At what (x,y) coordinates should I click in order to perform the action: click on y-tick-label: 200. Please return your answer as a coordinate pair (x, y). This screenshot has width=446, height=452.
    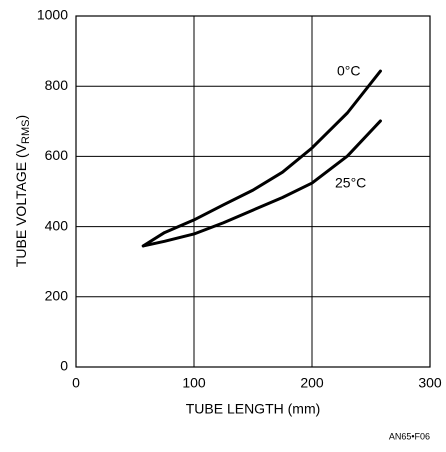
    Looking at the image, I should click on (57, 296).